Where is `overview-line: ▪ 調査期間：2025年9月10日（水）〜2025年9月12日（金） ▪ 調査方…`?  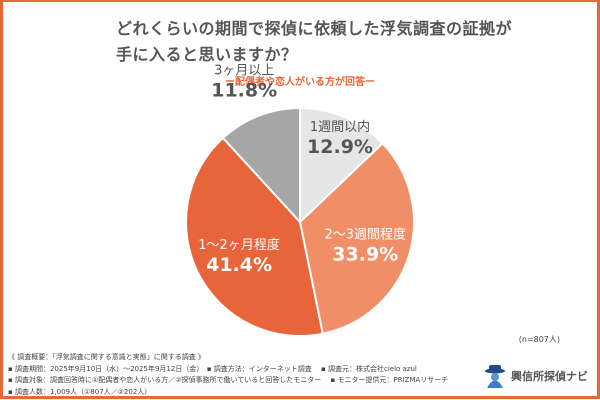 overview-line: ▪ 調査期間：2025年9月10日（水）〜2025年9月12日（金） ▪ 調査方… is located at coordinates (212, 368).